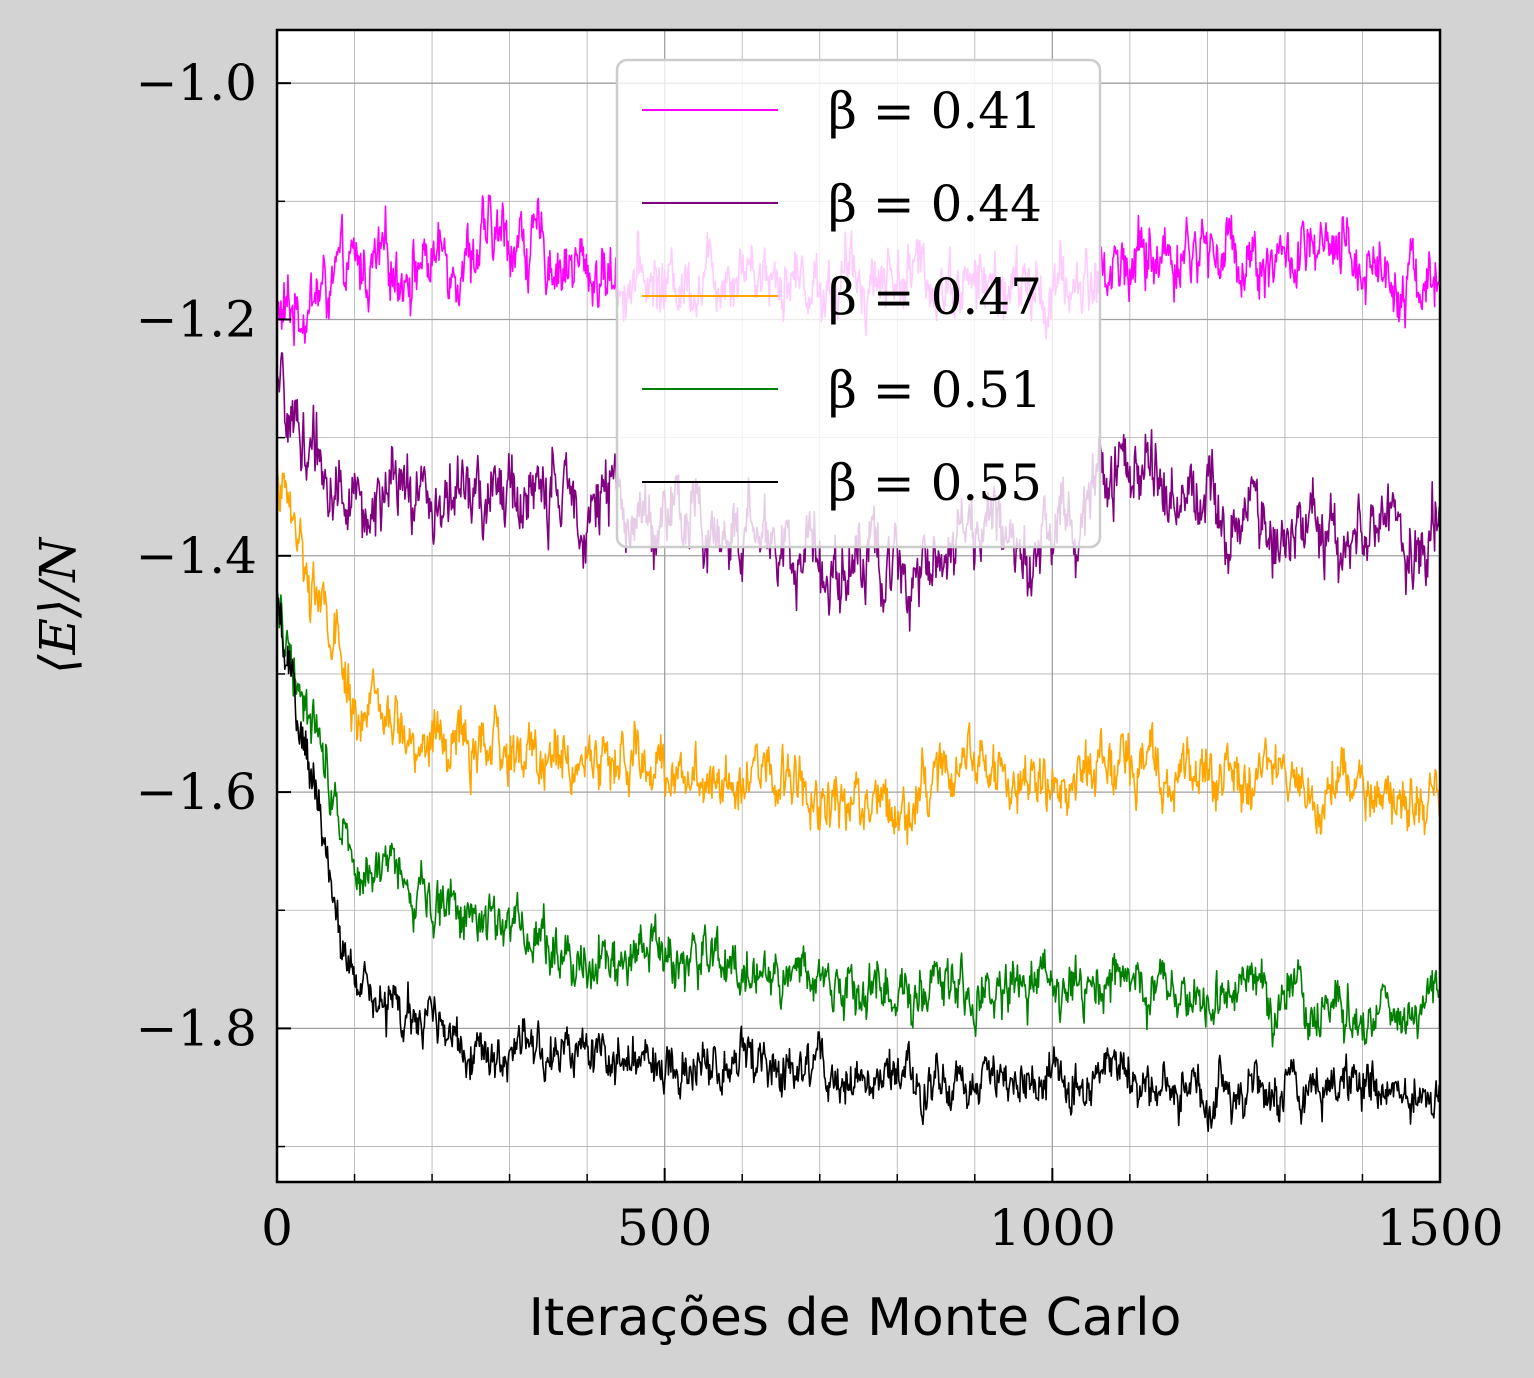  What do you see at coordinates (58, 605) in the screenshot?
I see `y-axis-label: ⟨E⟩/N` at bounding box center [58, 605].